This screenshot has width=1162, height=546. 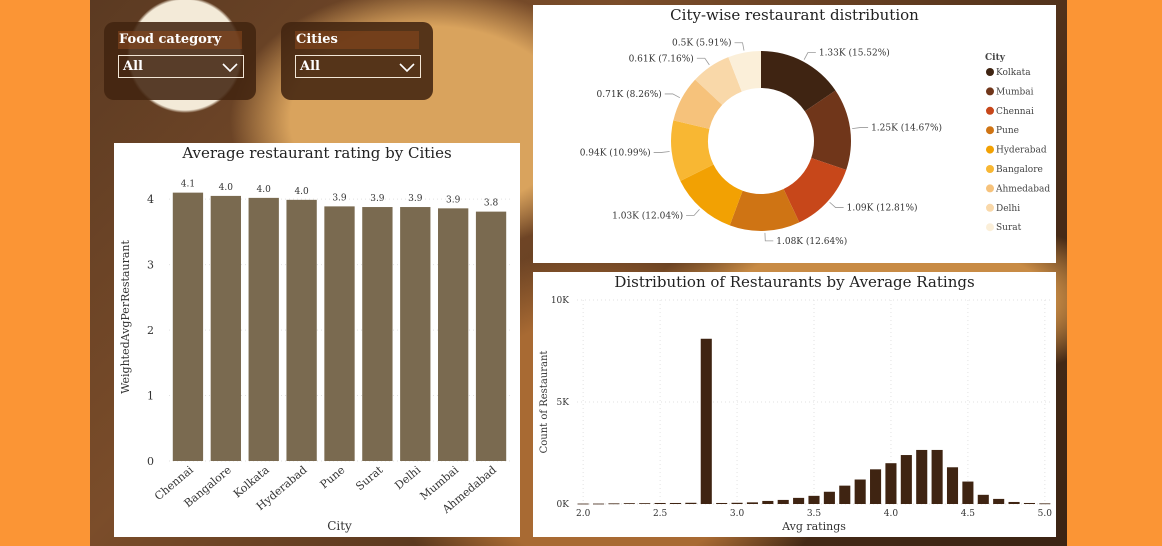 I want to click on slice-label: 0.71K (8.26%), so click(x=629, y=94).